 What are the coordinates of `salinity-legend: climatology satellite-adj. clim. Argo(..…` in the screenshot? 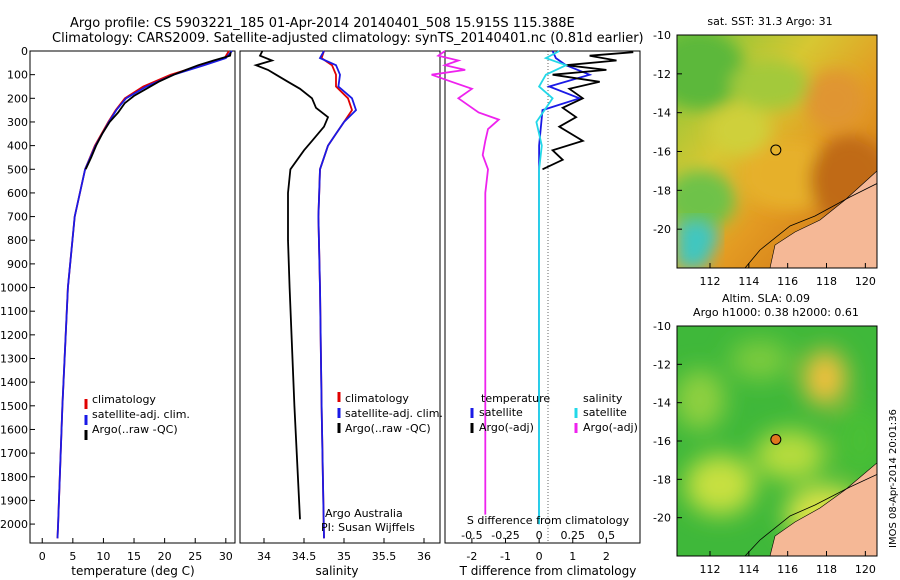 It's located at (390, 413).